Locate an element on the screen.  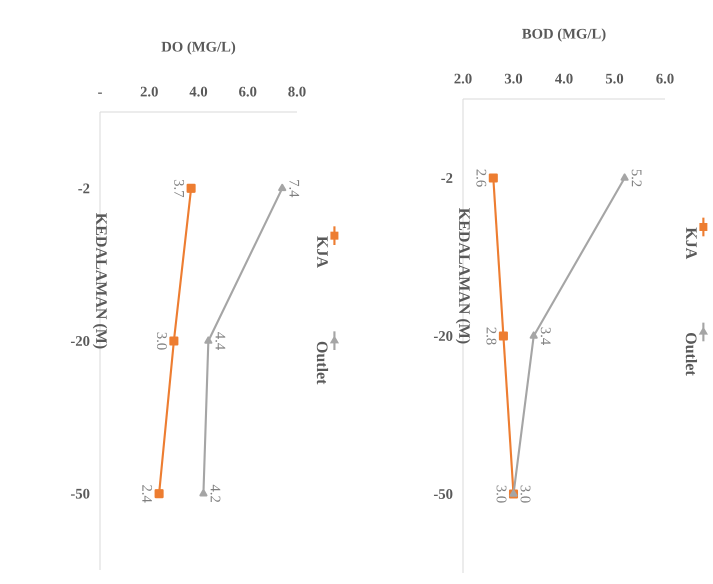
data-label: 2.6 is located at coordinates (481, 178).